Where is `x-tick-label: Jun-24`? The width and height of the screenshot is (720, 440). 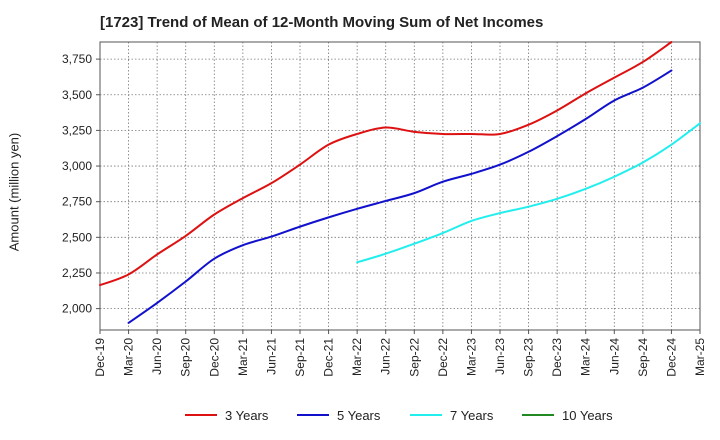
x-tick-label: Jun-24 is located at coordinates (614, 356).